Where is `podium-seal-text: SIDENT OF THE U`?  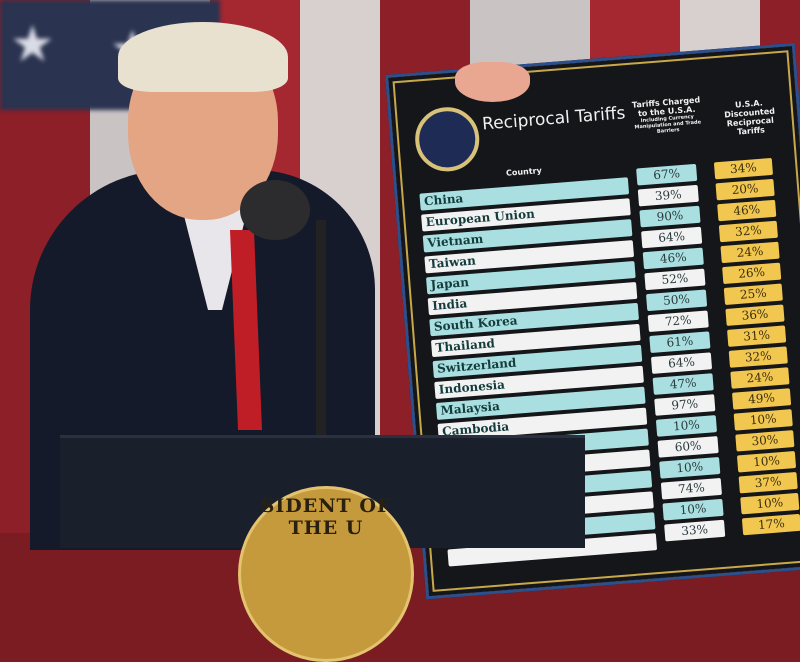 podium-seal-text: SIDENT OF THE U is located at coordinates (326, 517).